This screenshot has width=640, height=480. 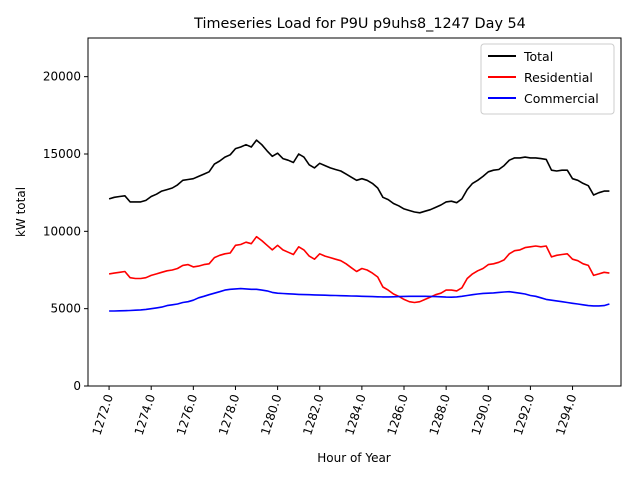 What do you see at coordinates (354, 458) in the screenshot?
I see `x-axis-label: Hour of Year` at bounding box center [354, 458].